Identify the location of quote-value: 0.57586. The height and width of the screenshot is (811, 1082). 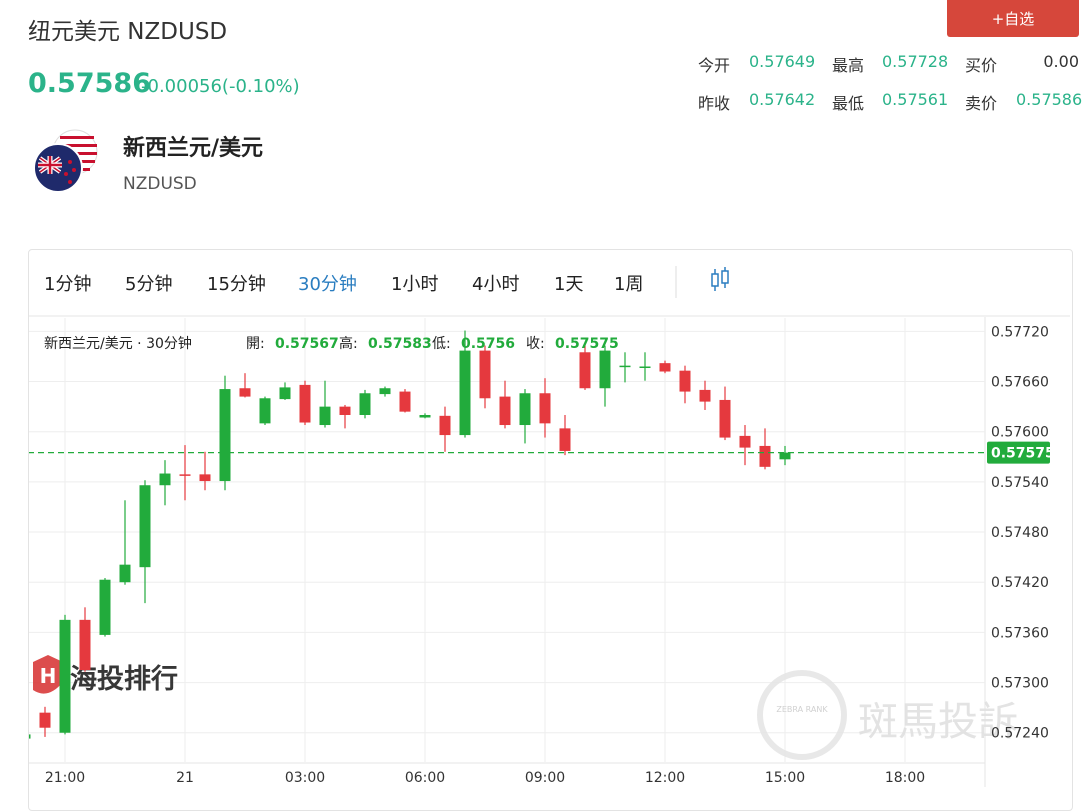
(1049, 99).